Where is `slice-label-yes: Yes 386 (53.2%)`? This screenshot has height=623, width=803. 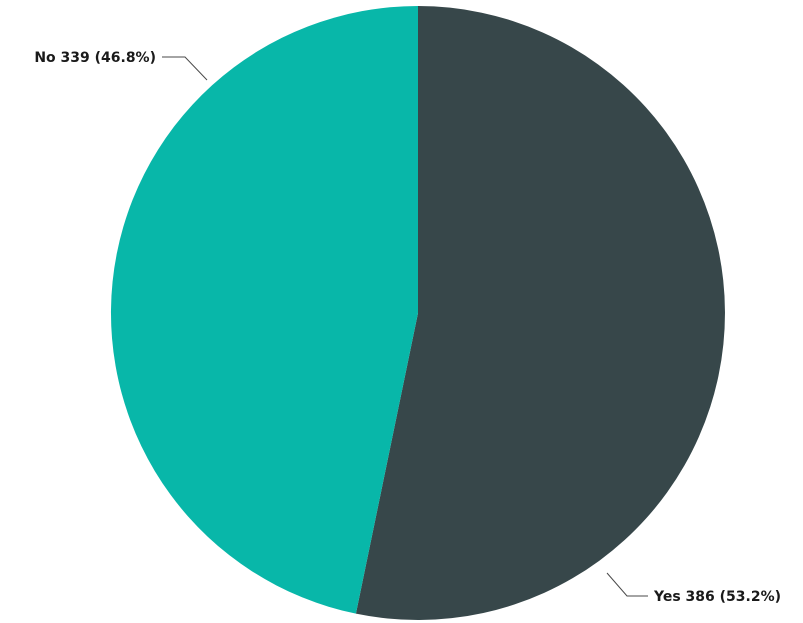
slice-label-yes: Yes 386 (53.2%) is located at coordinates (717, 597).